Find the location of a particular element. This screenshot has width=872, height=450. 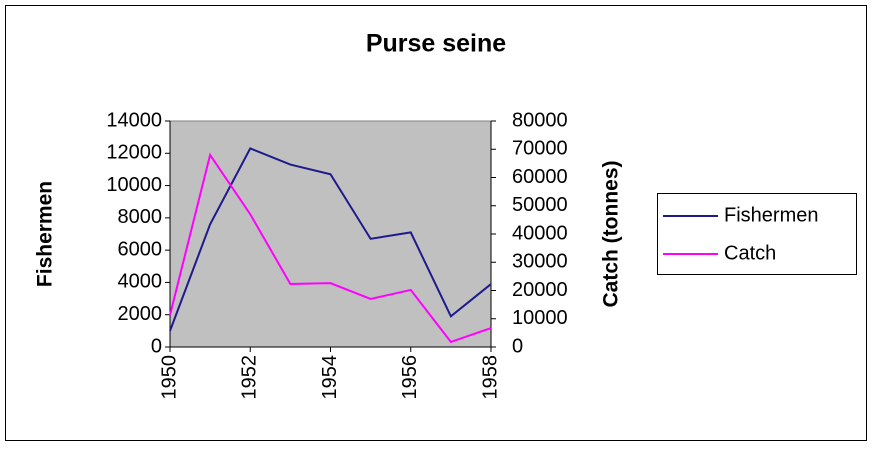

legend is located at coordinates (757, 234).